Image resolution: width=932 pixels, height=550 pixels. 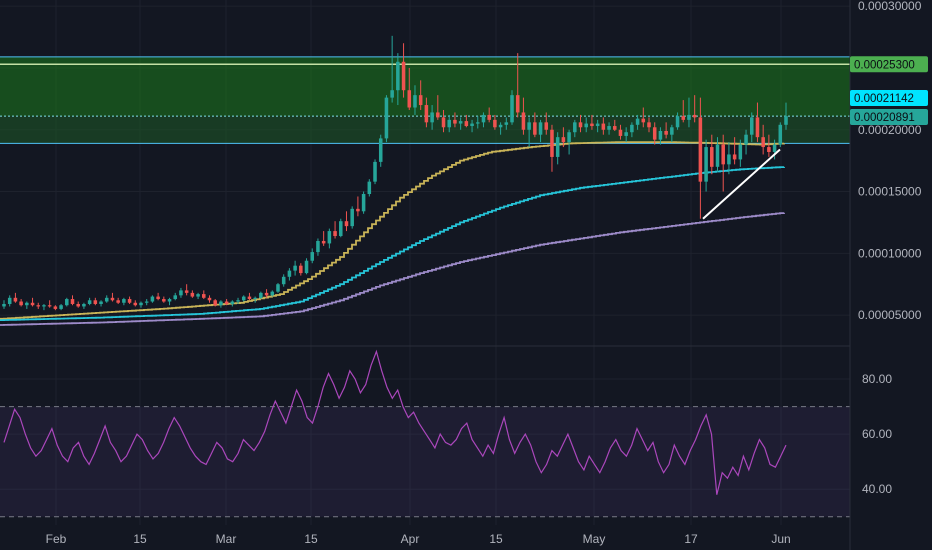 I want to click on price-tick: 0.00015000, so click(x=890, y=192).